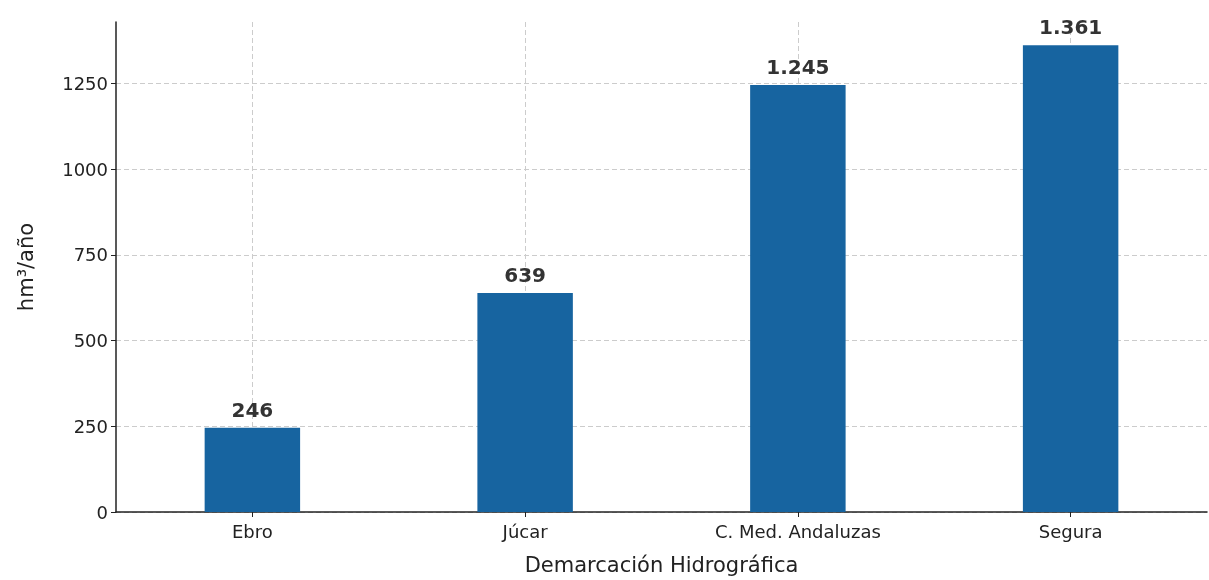  I want to click on y-tick-label: 750, so click(90, 255).